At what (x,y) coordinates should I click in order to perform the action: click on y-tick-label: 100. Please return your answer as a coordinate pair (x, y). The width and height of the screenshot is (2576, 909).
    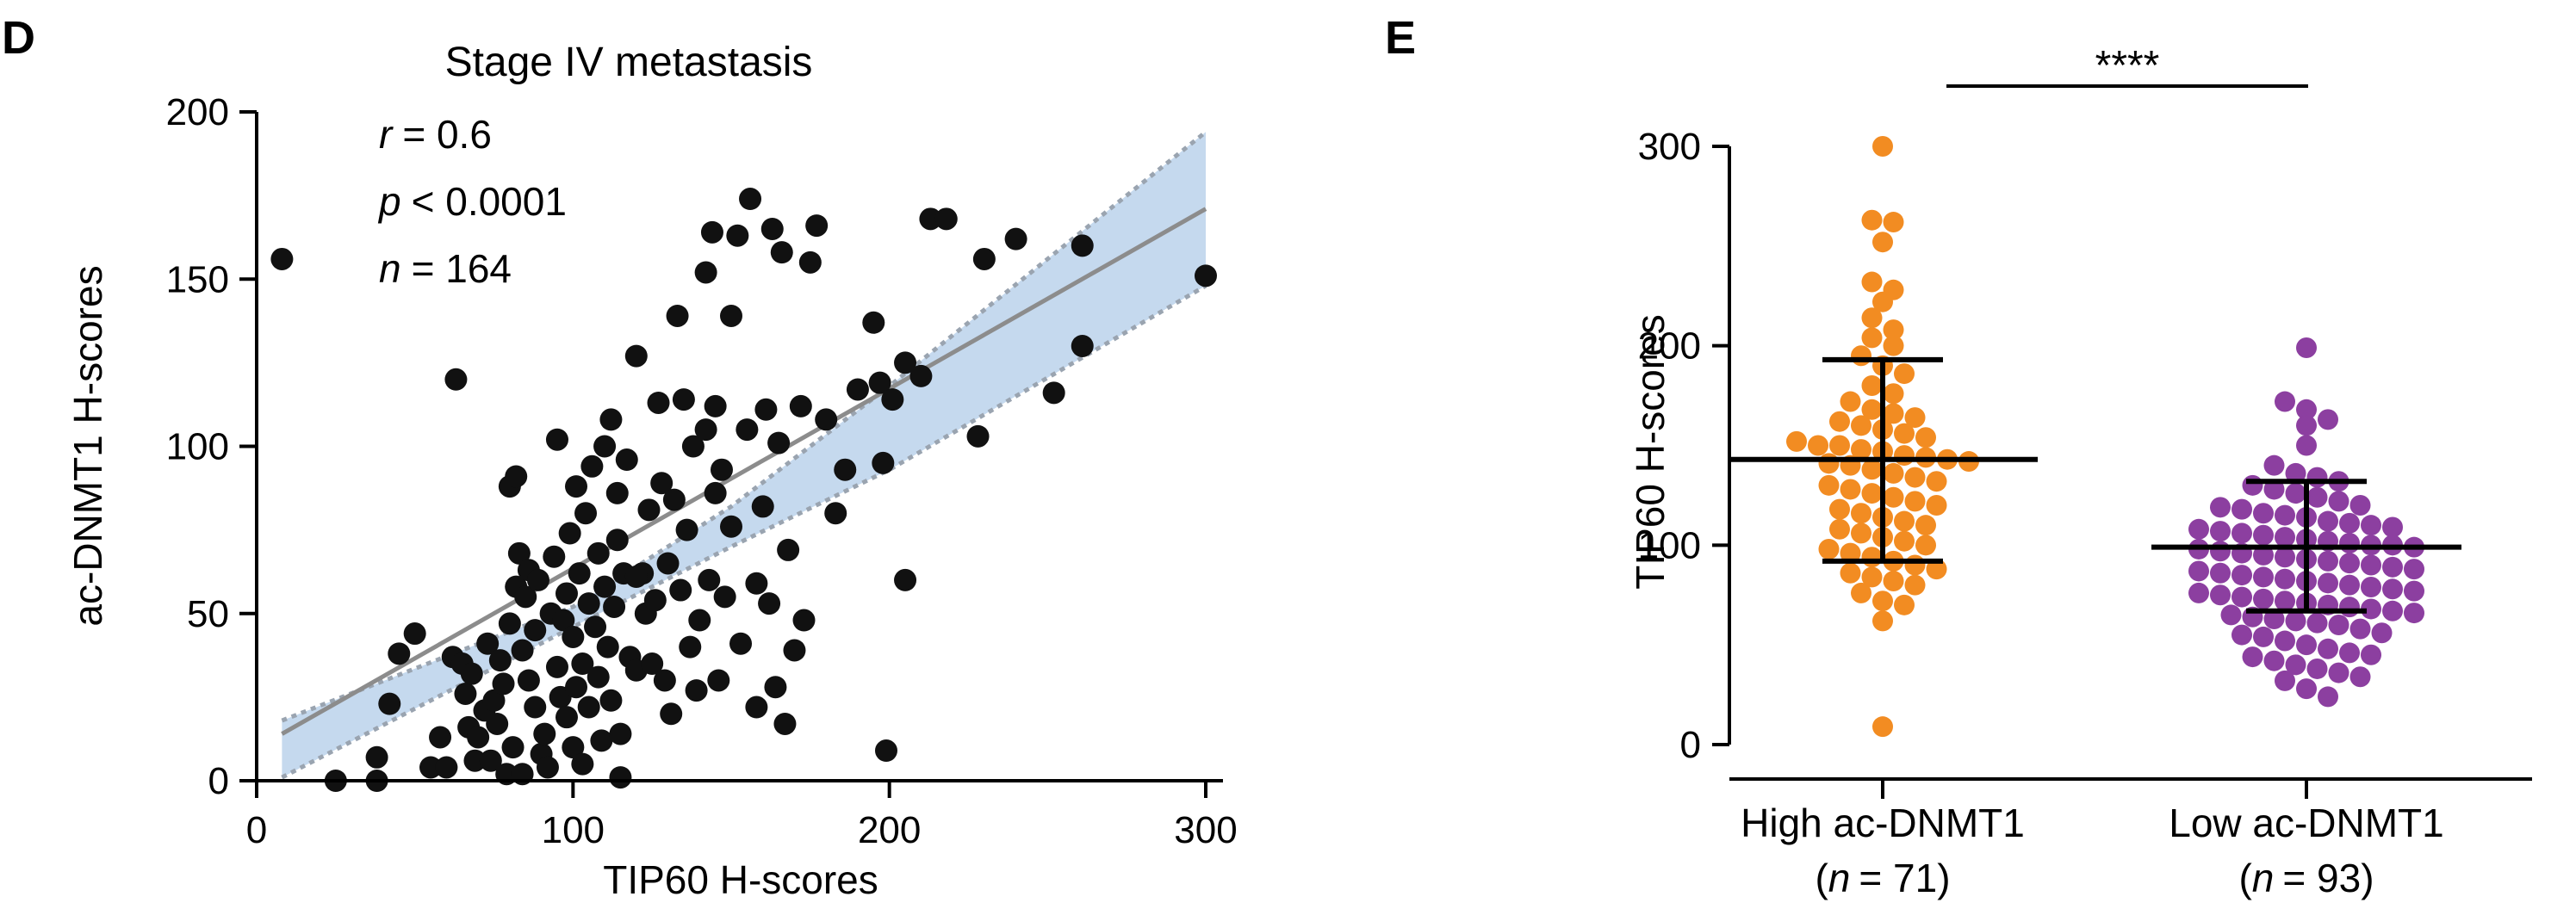
    Looking at the image, I should click on (1670, 545).